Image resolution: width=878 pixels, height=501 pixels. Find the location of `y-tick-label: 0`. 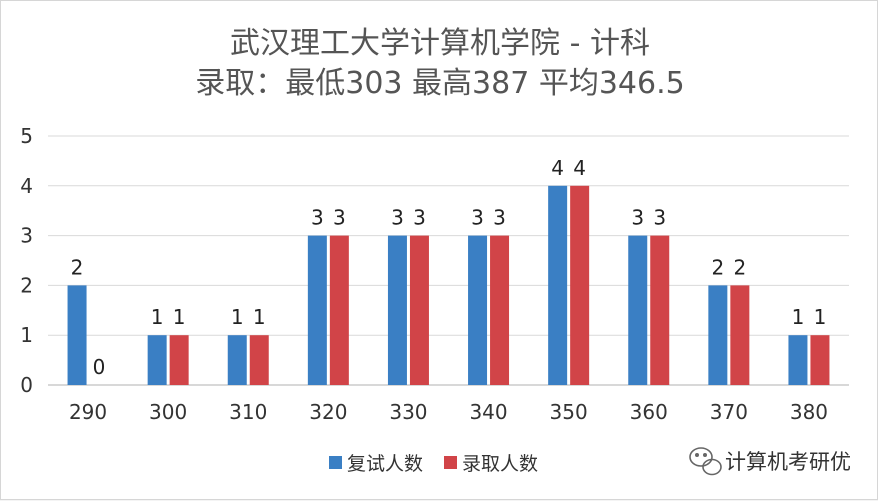

y-tick-label: 0 is located at coordinates (26, 385).